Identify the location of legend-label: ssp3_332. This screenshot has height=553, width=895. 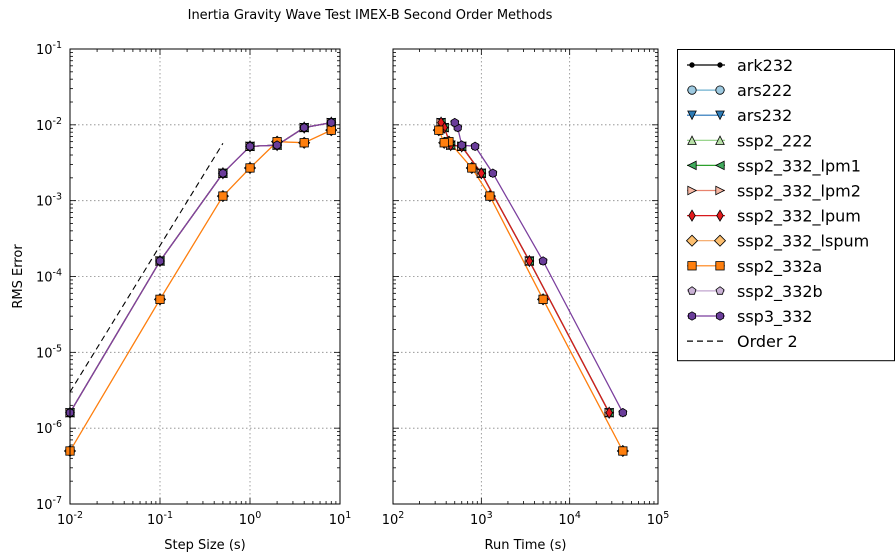
(775, 317).